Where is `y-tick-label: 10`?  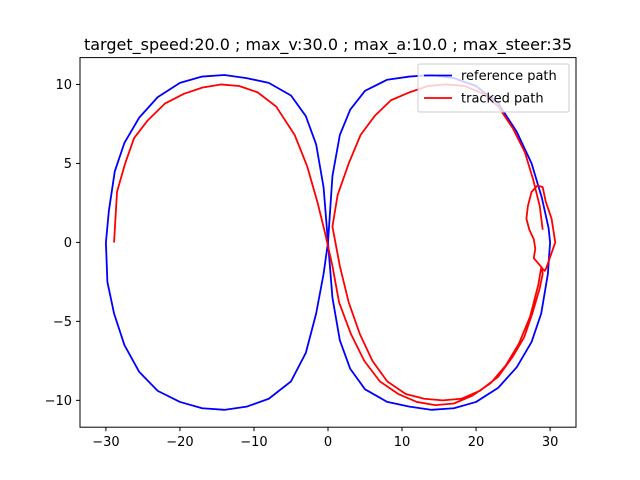 y-tick-label: 10 is located at coordinates (63, 85).